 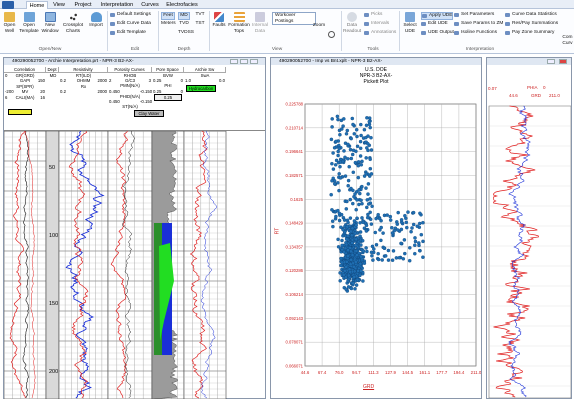 I want to click on log-strip-window: 0.07 PHIA 0 44.6 GRD 211.0 2000.0, so click(x=529, y=228).